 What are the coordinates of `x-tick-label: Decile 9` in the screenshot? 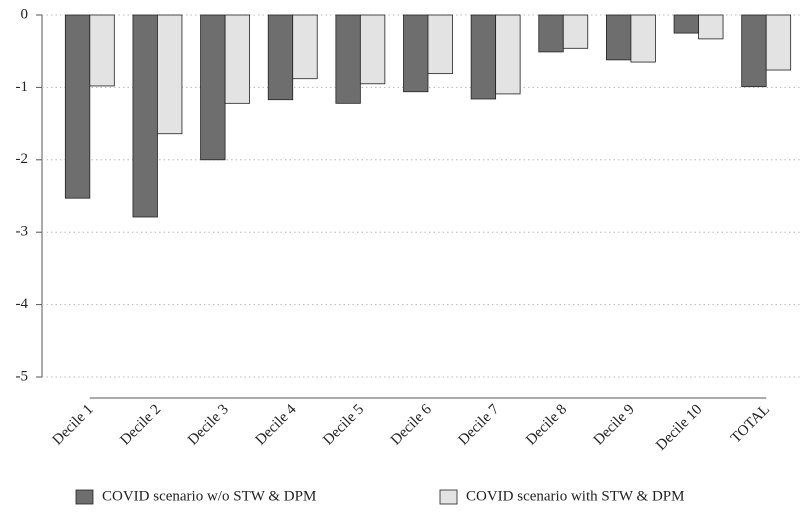 It's located at (614, 425).